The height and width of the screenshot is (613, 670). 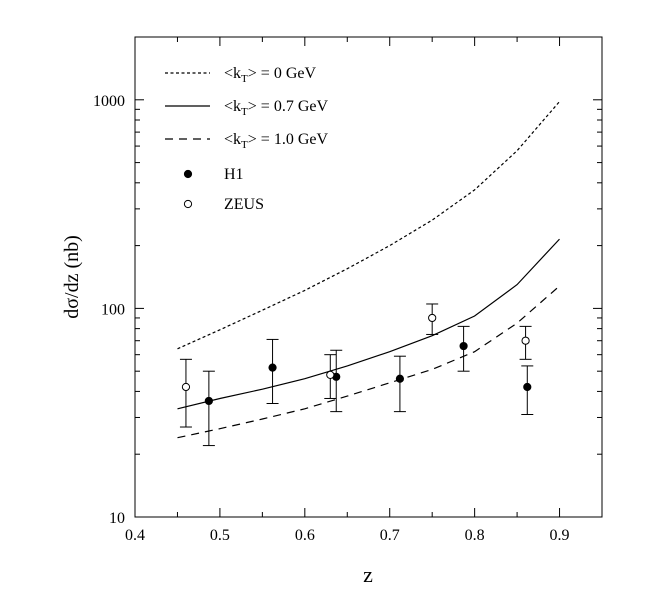 I want to click on legend-label: <kT> = 0.7 GeV, so click(x=276, y=108).